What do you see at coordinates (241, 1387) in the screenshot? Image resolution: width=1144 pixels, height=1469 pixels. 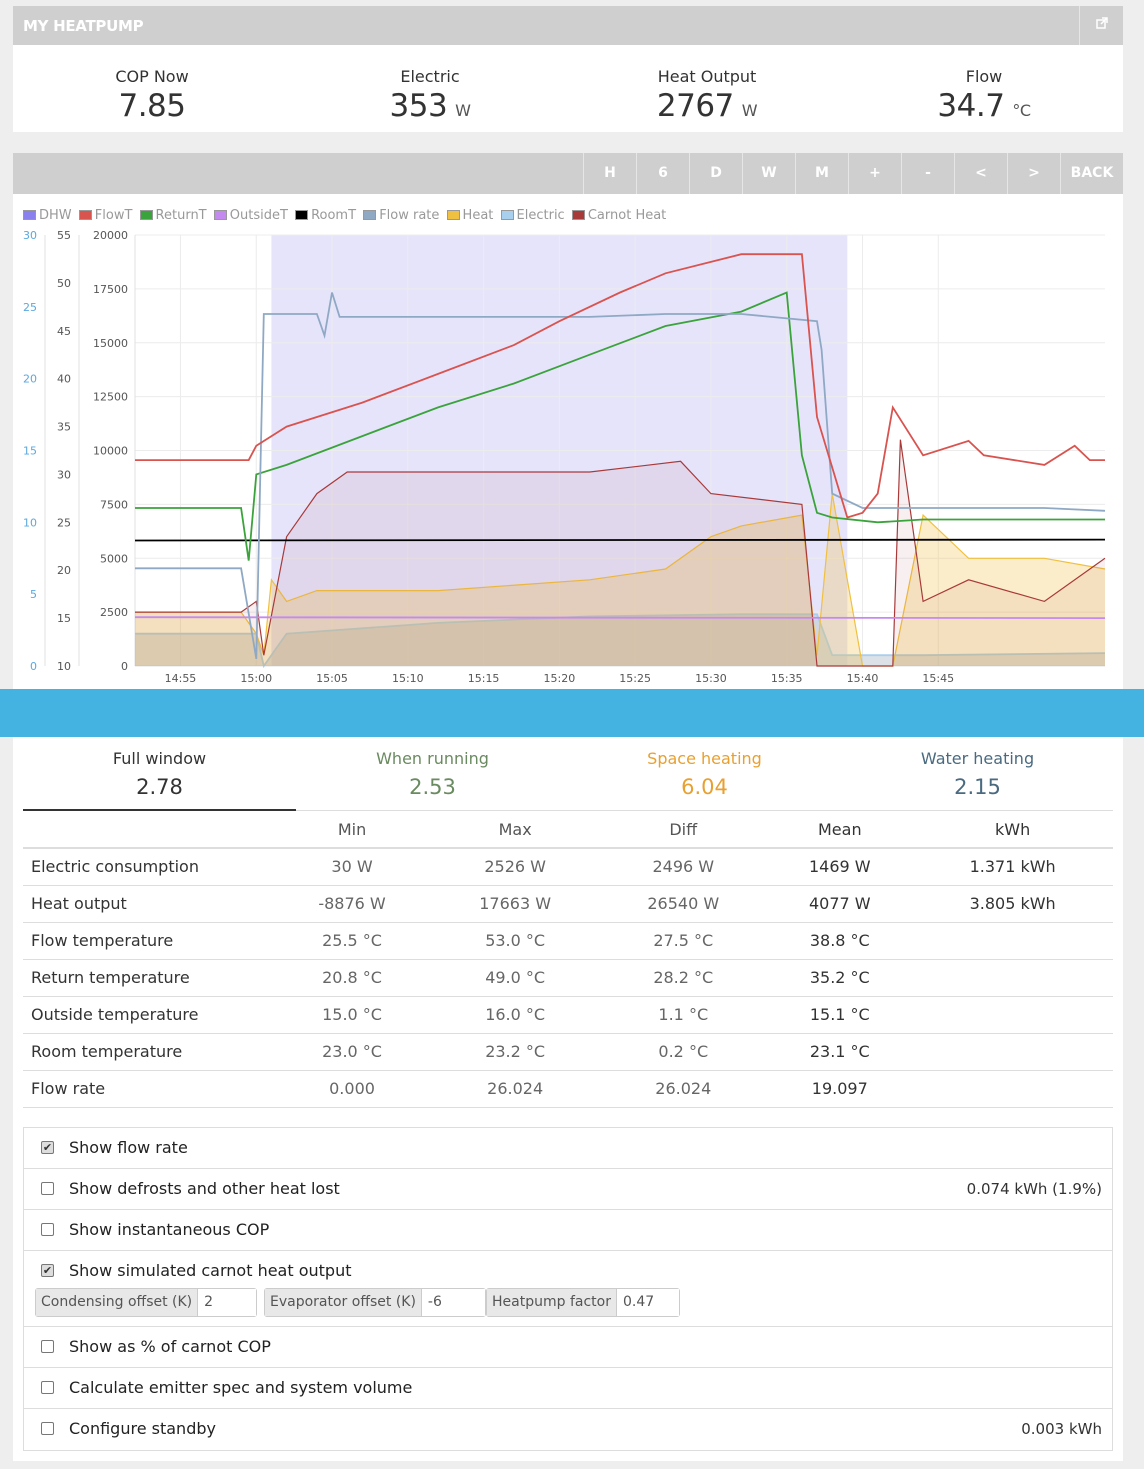 I see `option-label: Calculate emitter spec and system volume` at bounding box center [241, 1387].